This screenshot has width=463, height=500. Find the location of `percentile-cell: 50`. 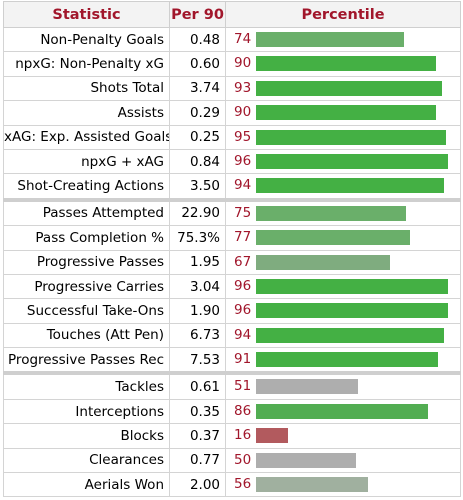

percentile-cell: 50 is located at coordinates (343, 460).